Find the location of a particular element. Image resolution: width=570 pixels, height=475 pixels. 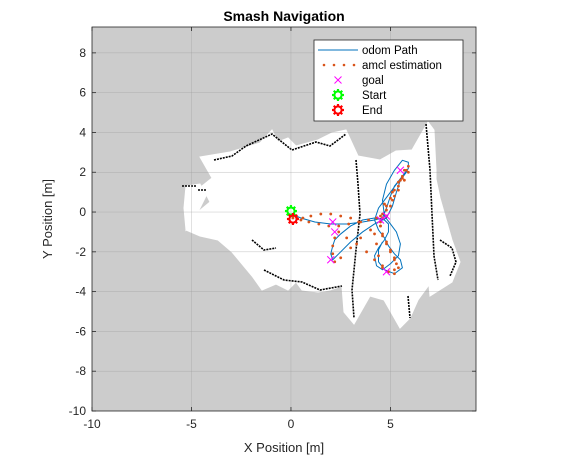

x-tick-label: -10 is located at coordinates (92, 424).